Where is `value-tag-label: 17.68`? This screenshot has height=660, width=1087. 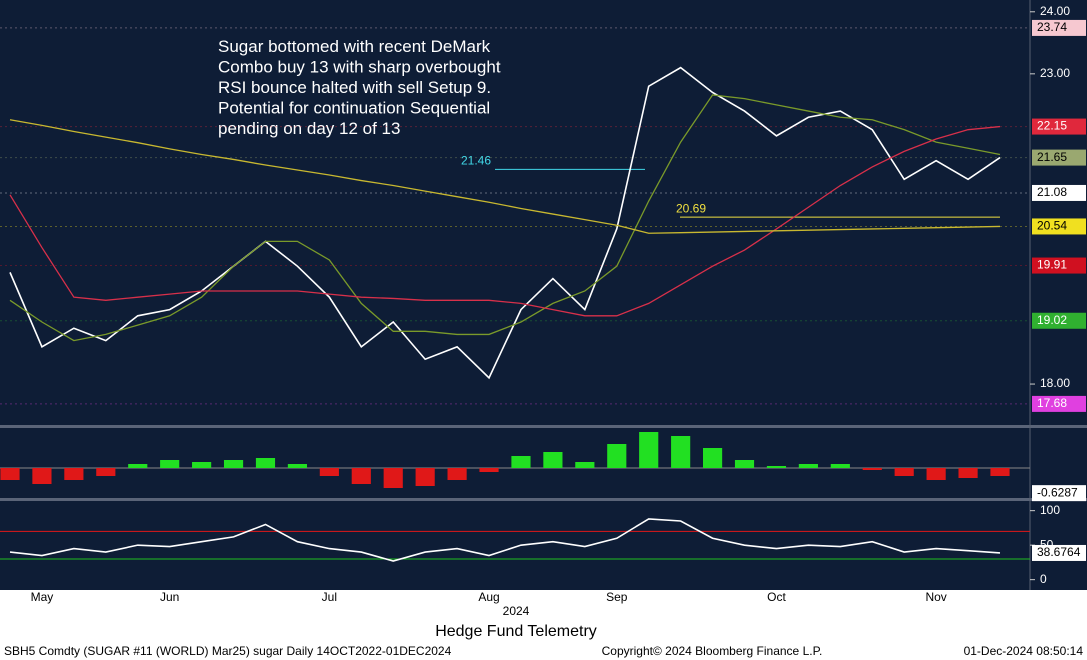
value-tag-label: 17.68 is located at coordinates (1052, 403).